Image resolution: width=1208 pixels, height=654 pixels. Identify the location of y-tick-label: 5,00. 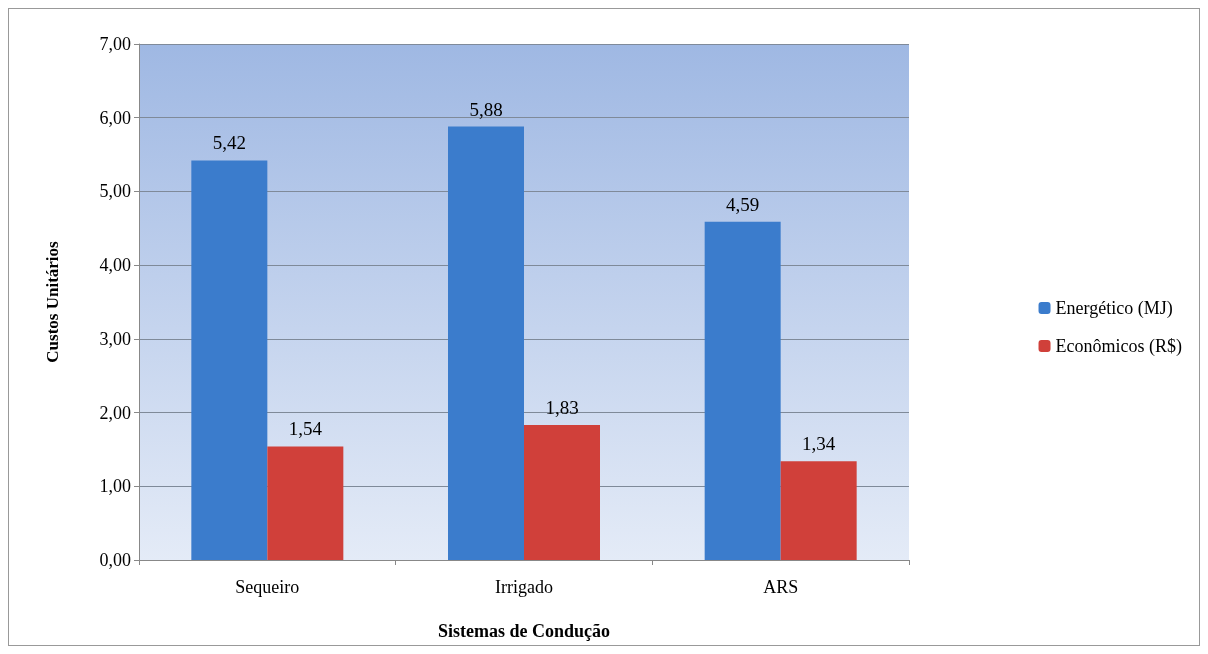
(115, 191).